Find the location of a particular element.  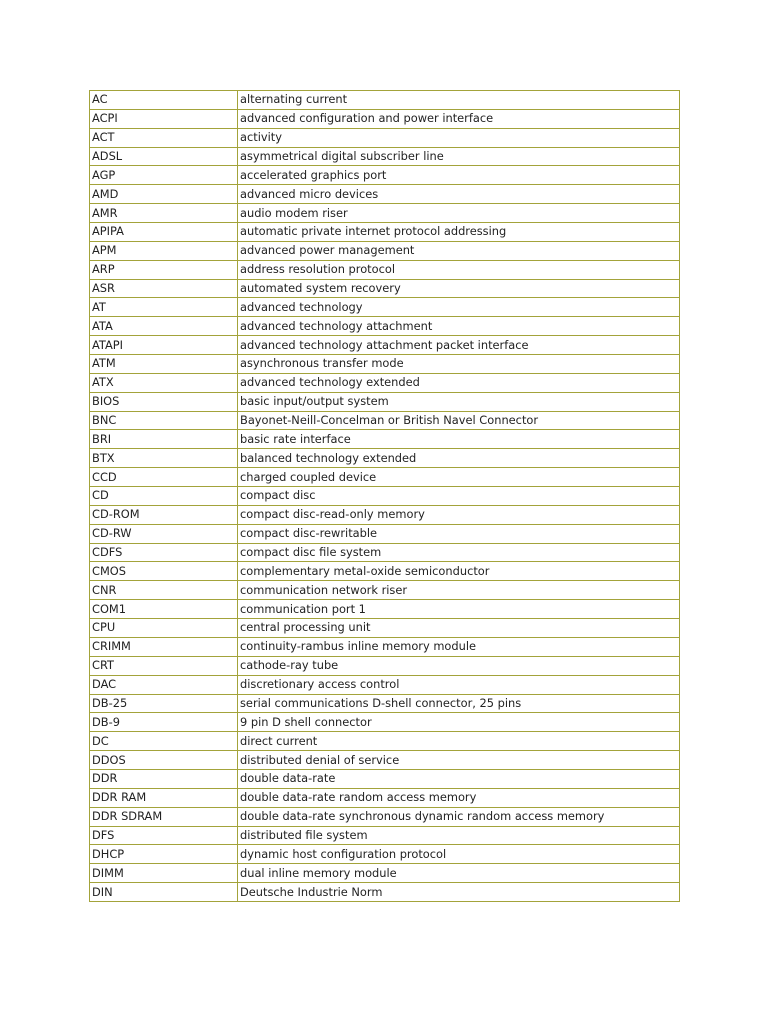

table-row: DC direct current is located at coordinates (384, 741).